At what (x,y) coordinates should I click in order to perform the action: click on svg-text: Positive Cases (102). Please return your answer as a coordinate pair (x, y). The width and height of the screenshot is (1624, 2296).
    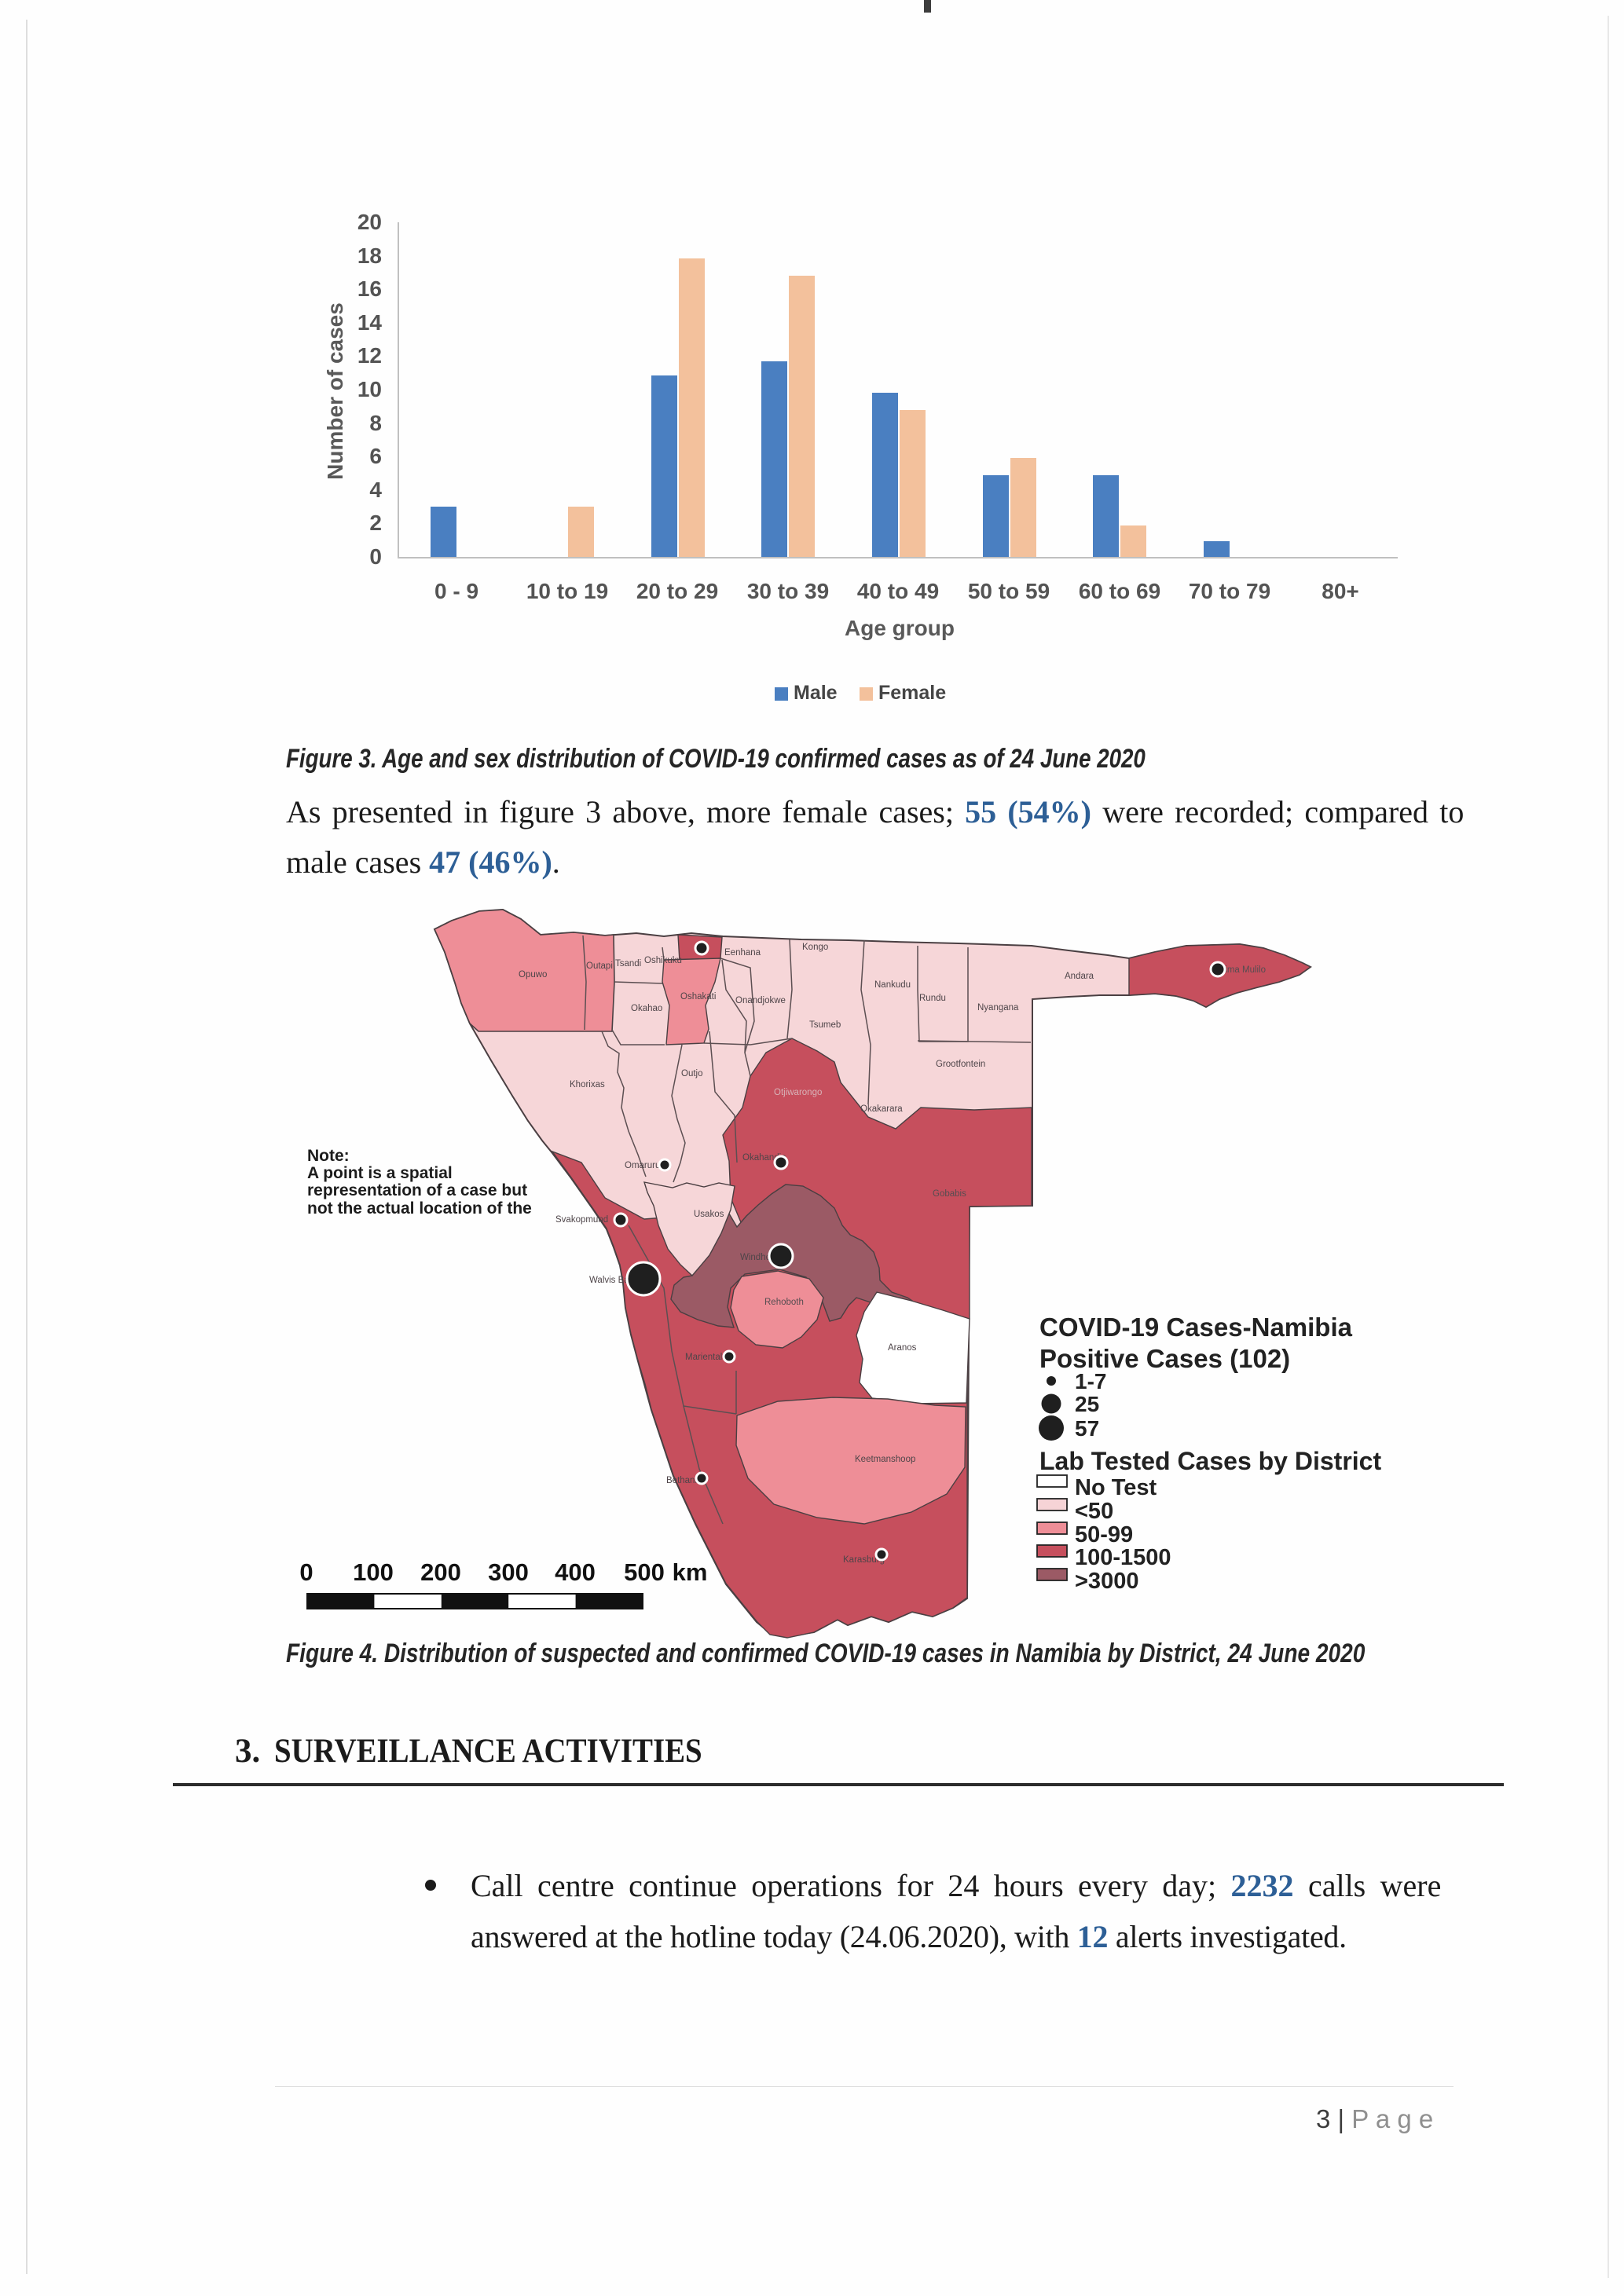
    Looking at the image, I should click on (1165, 1359).